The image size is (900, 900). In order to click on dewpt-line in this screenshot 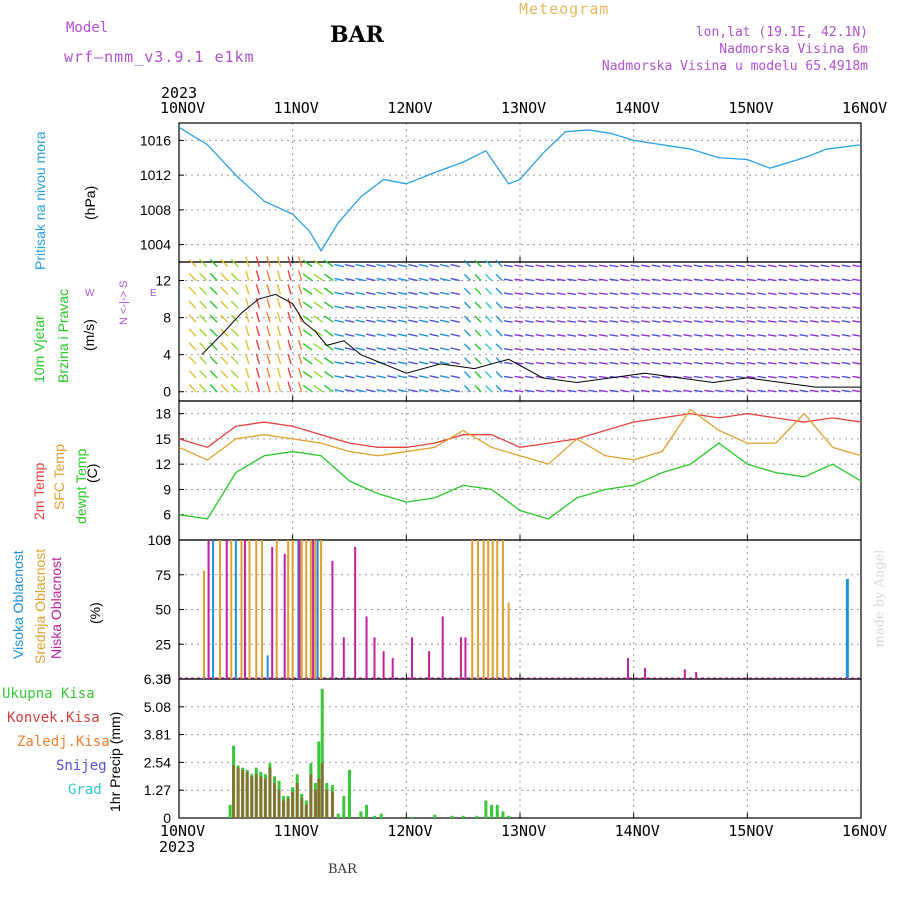, I will do `click(520, 481)`.